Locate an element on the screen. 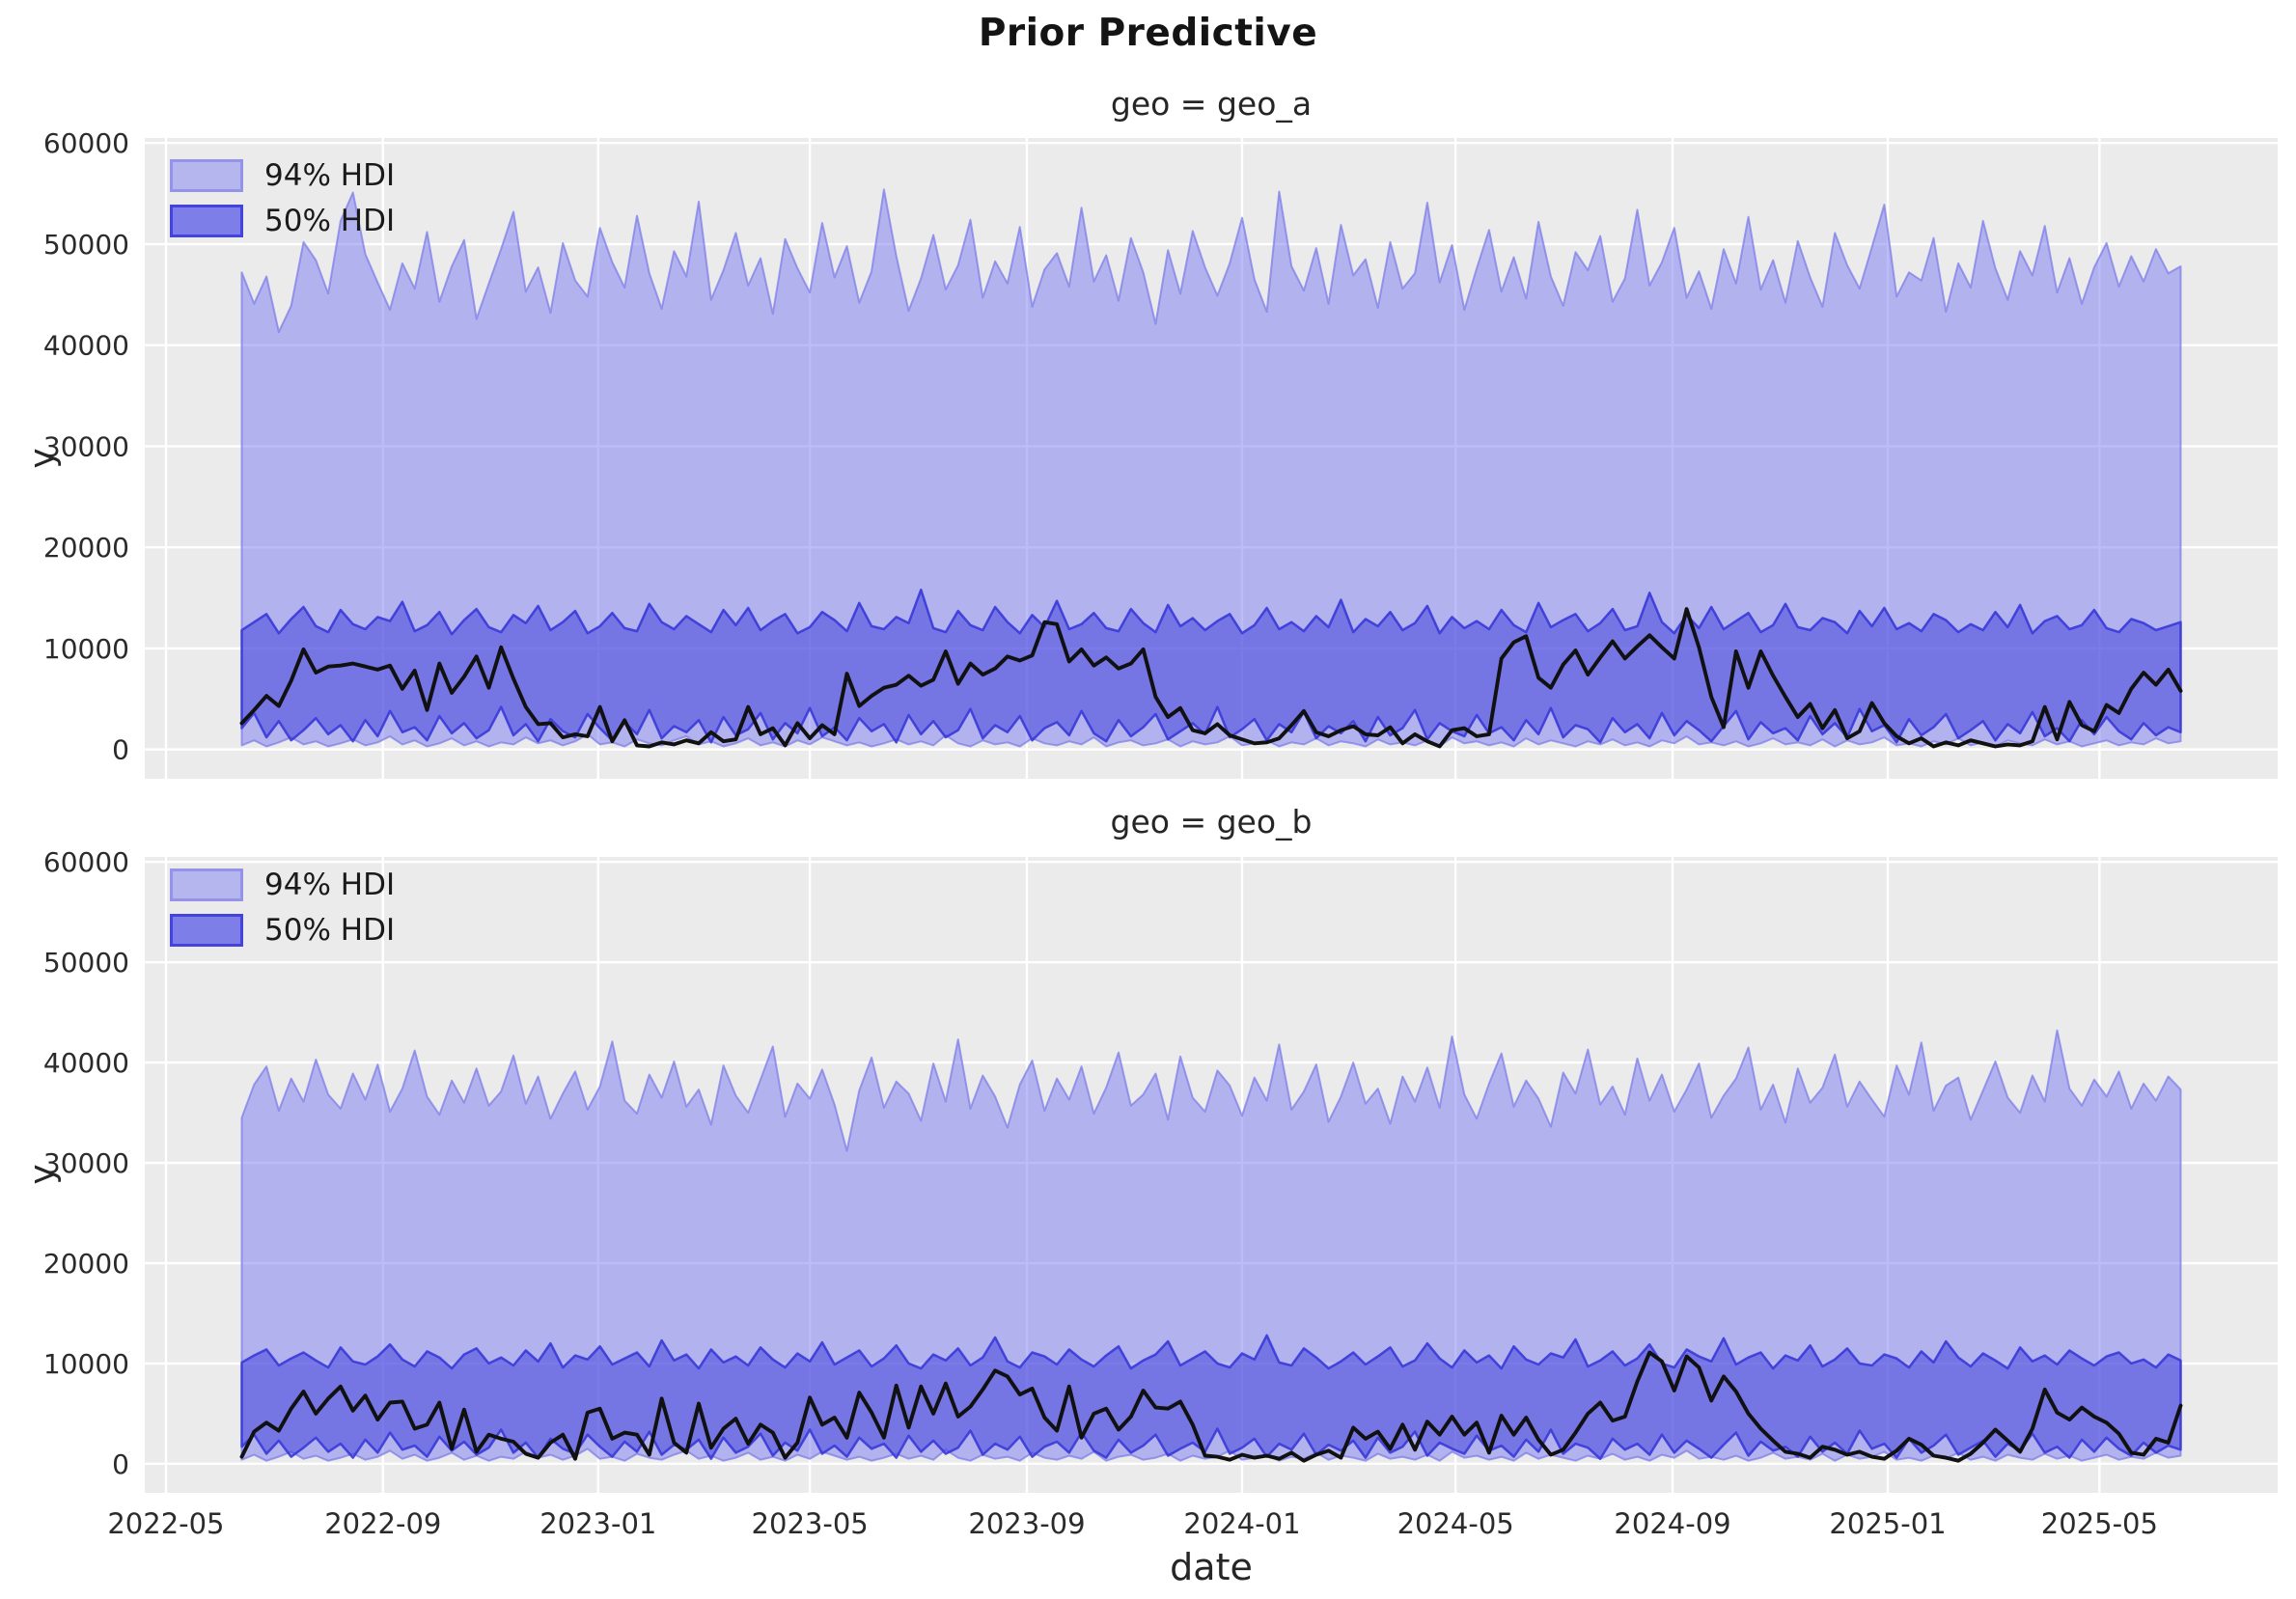 This screenshot has width=2296, height=1599. tick-labels: 0 10000 20000 30000 40000 50000 60000 is located at coordinates (86, 446).